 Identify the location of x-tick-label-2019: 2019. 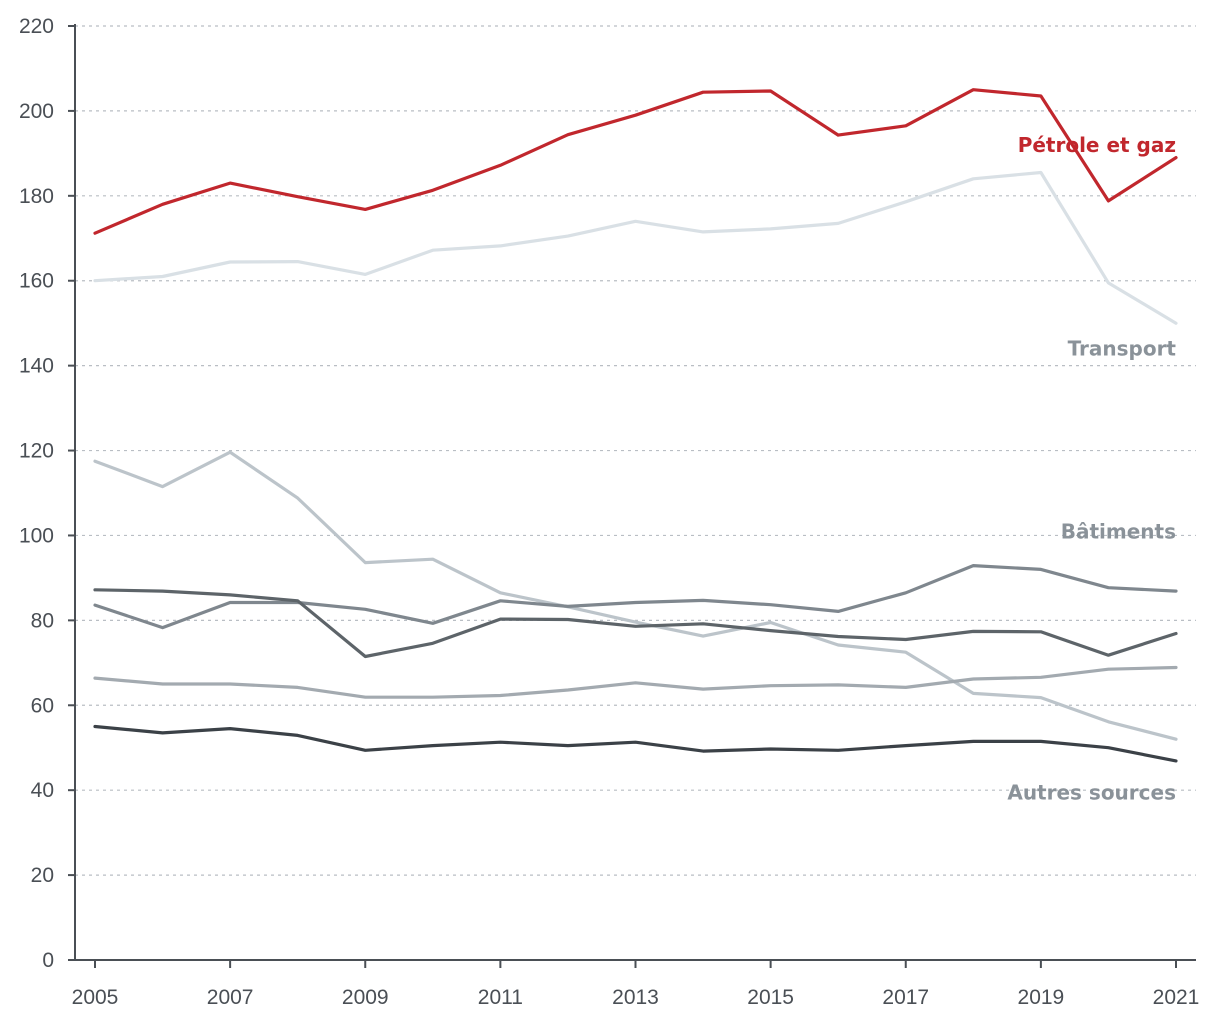
(1041, 997).